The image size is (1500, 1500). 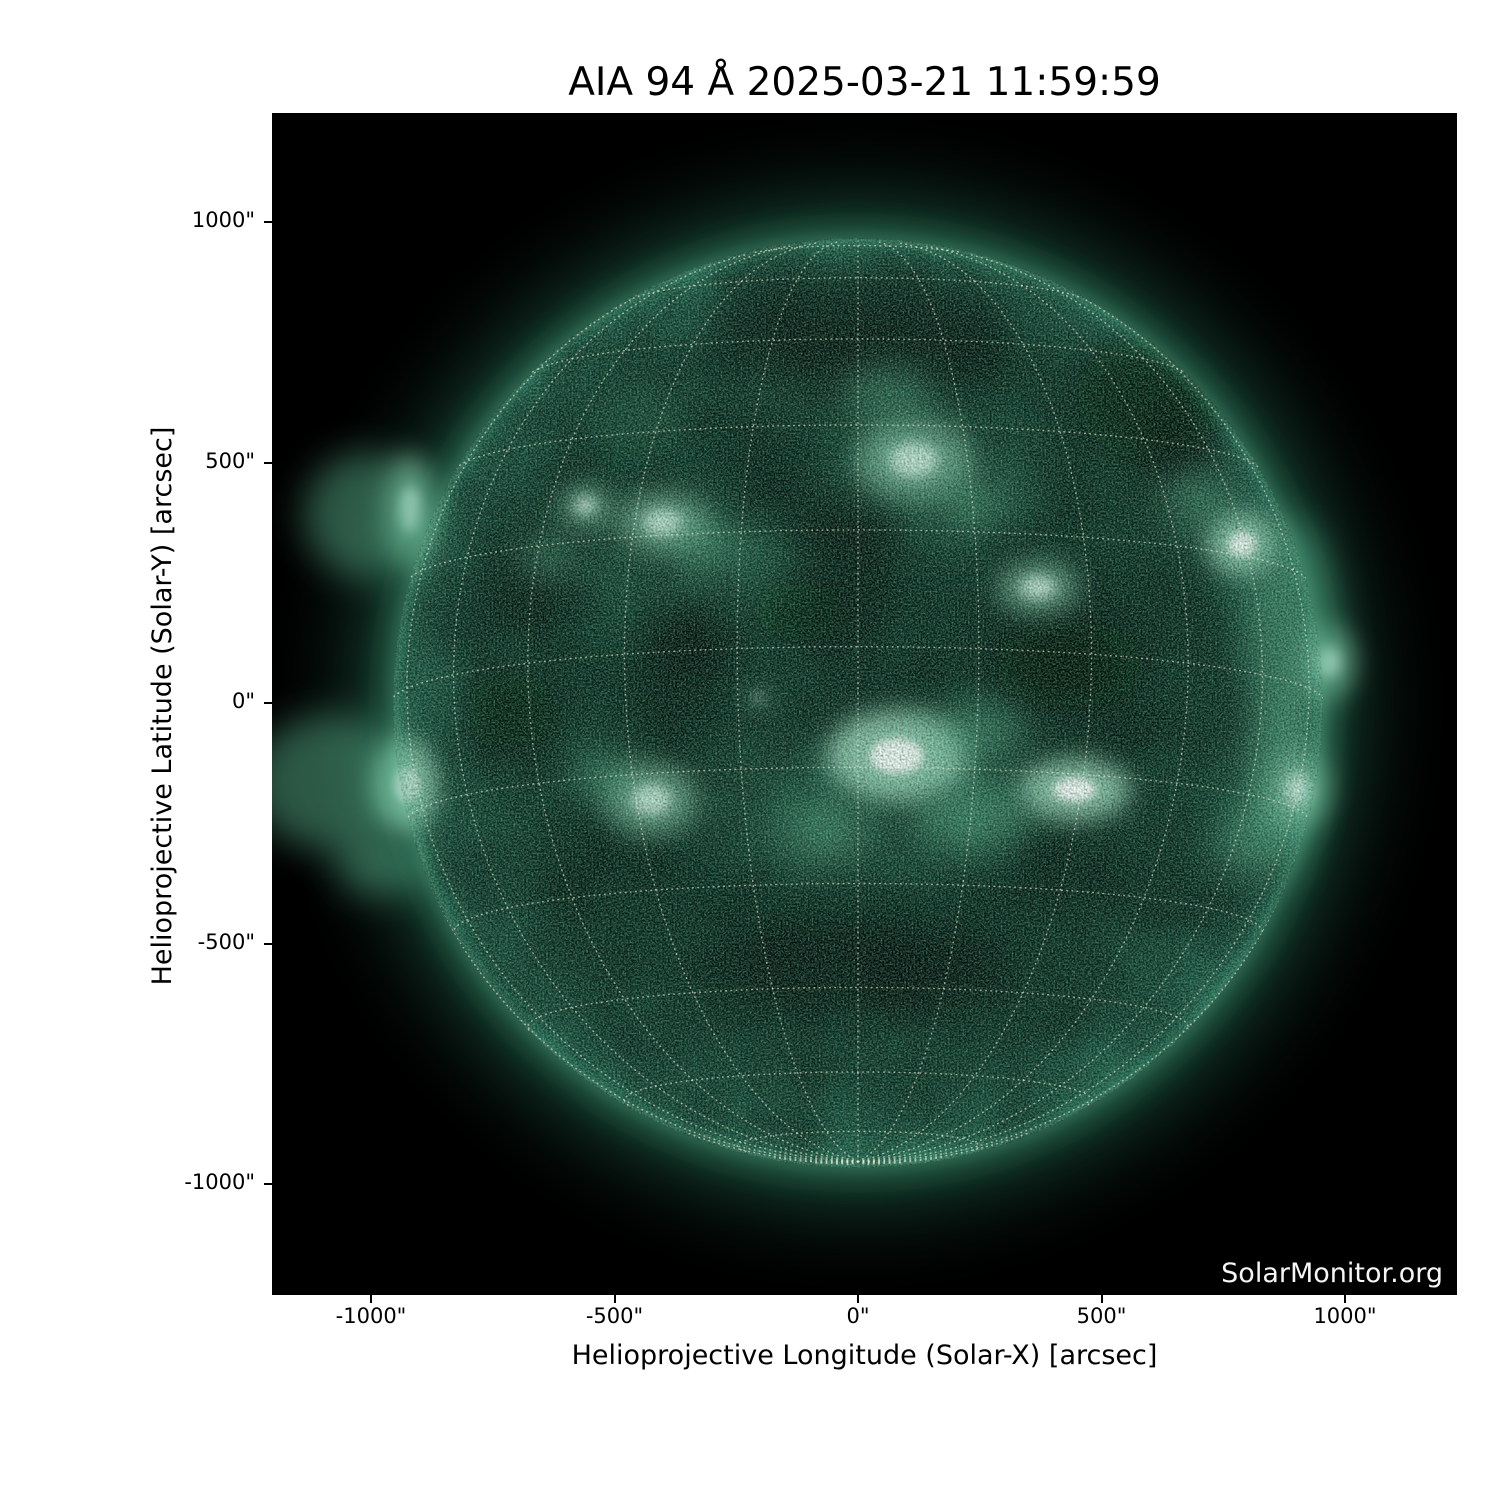 What do you see at coordinates (858, 1316) in the screenshot?
I see `x-tick-label: 0"` at bounding box center [858, 1316].